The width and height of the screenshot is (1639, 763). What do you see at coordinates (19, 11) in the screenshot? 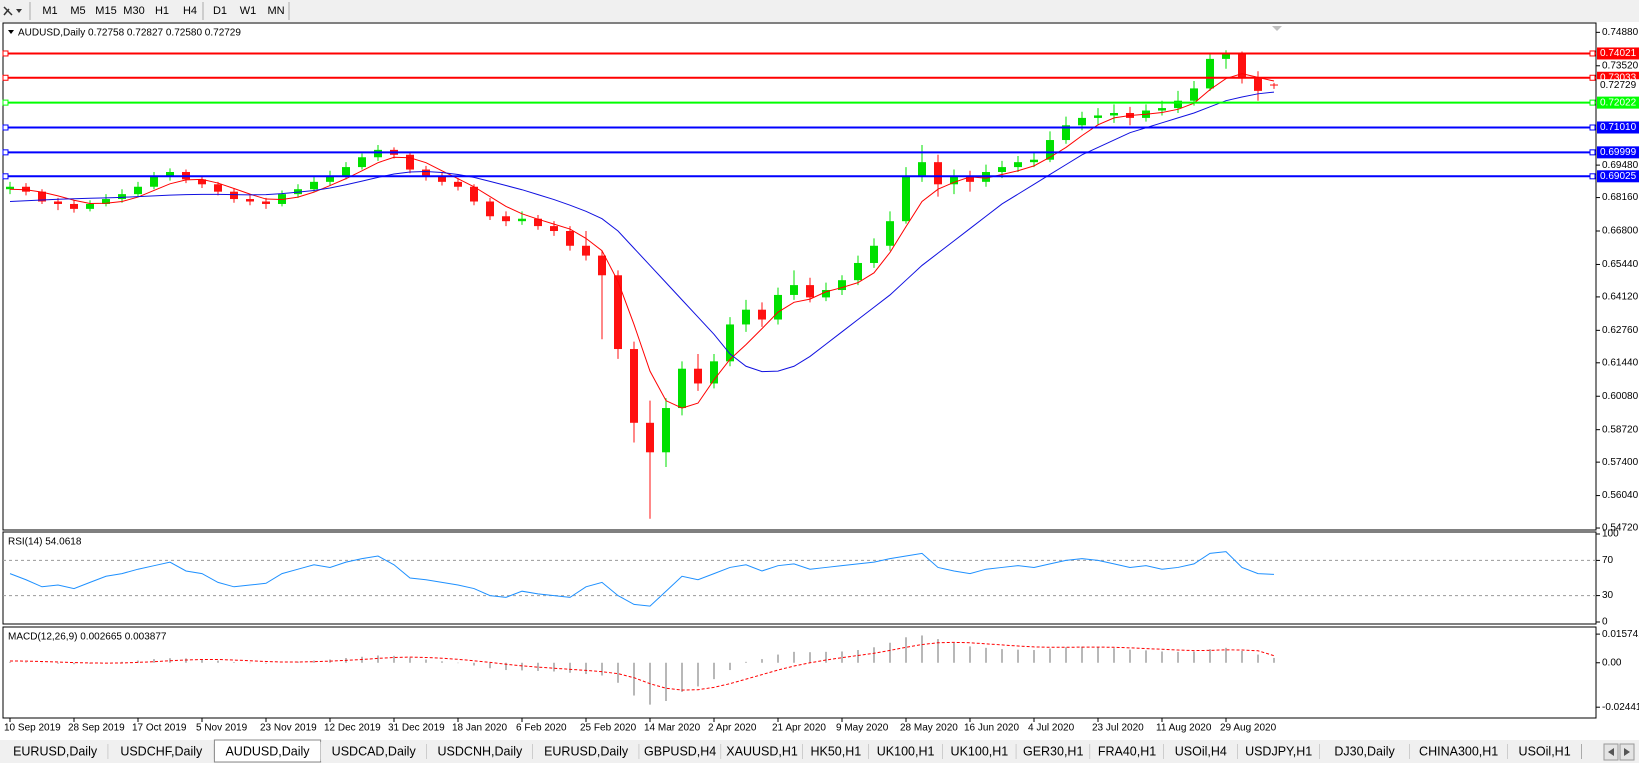
I see `dropdown-arrow` at bounding box center [19, 11].